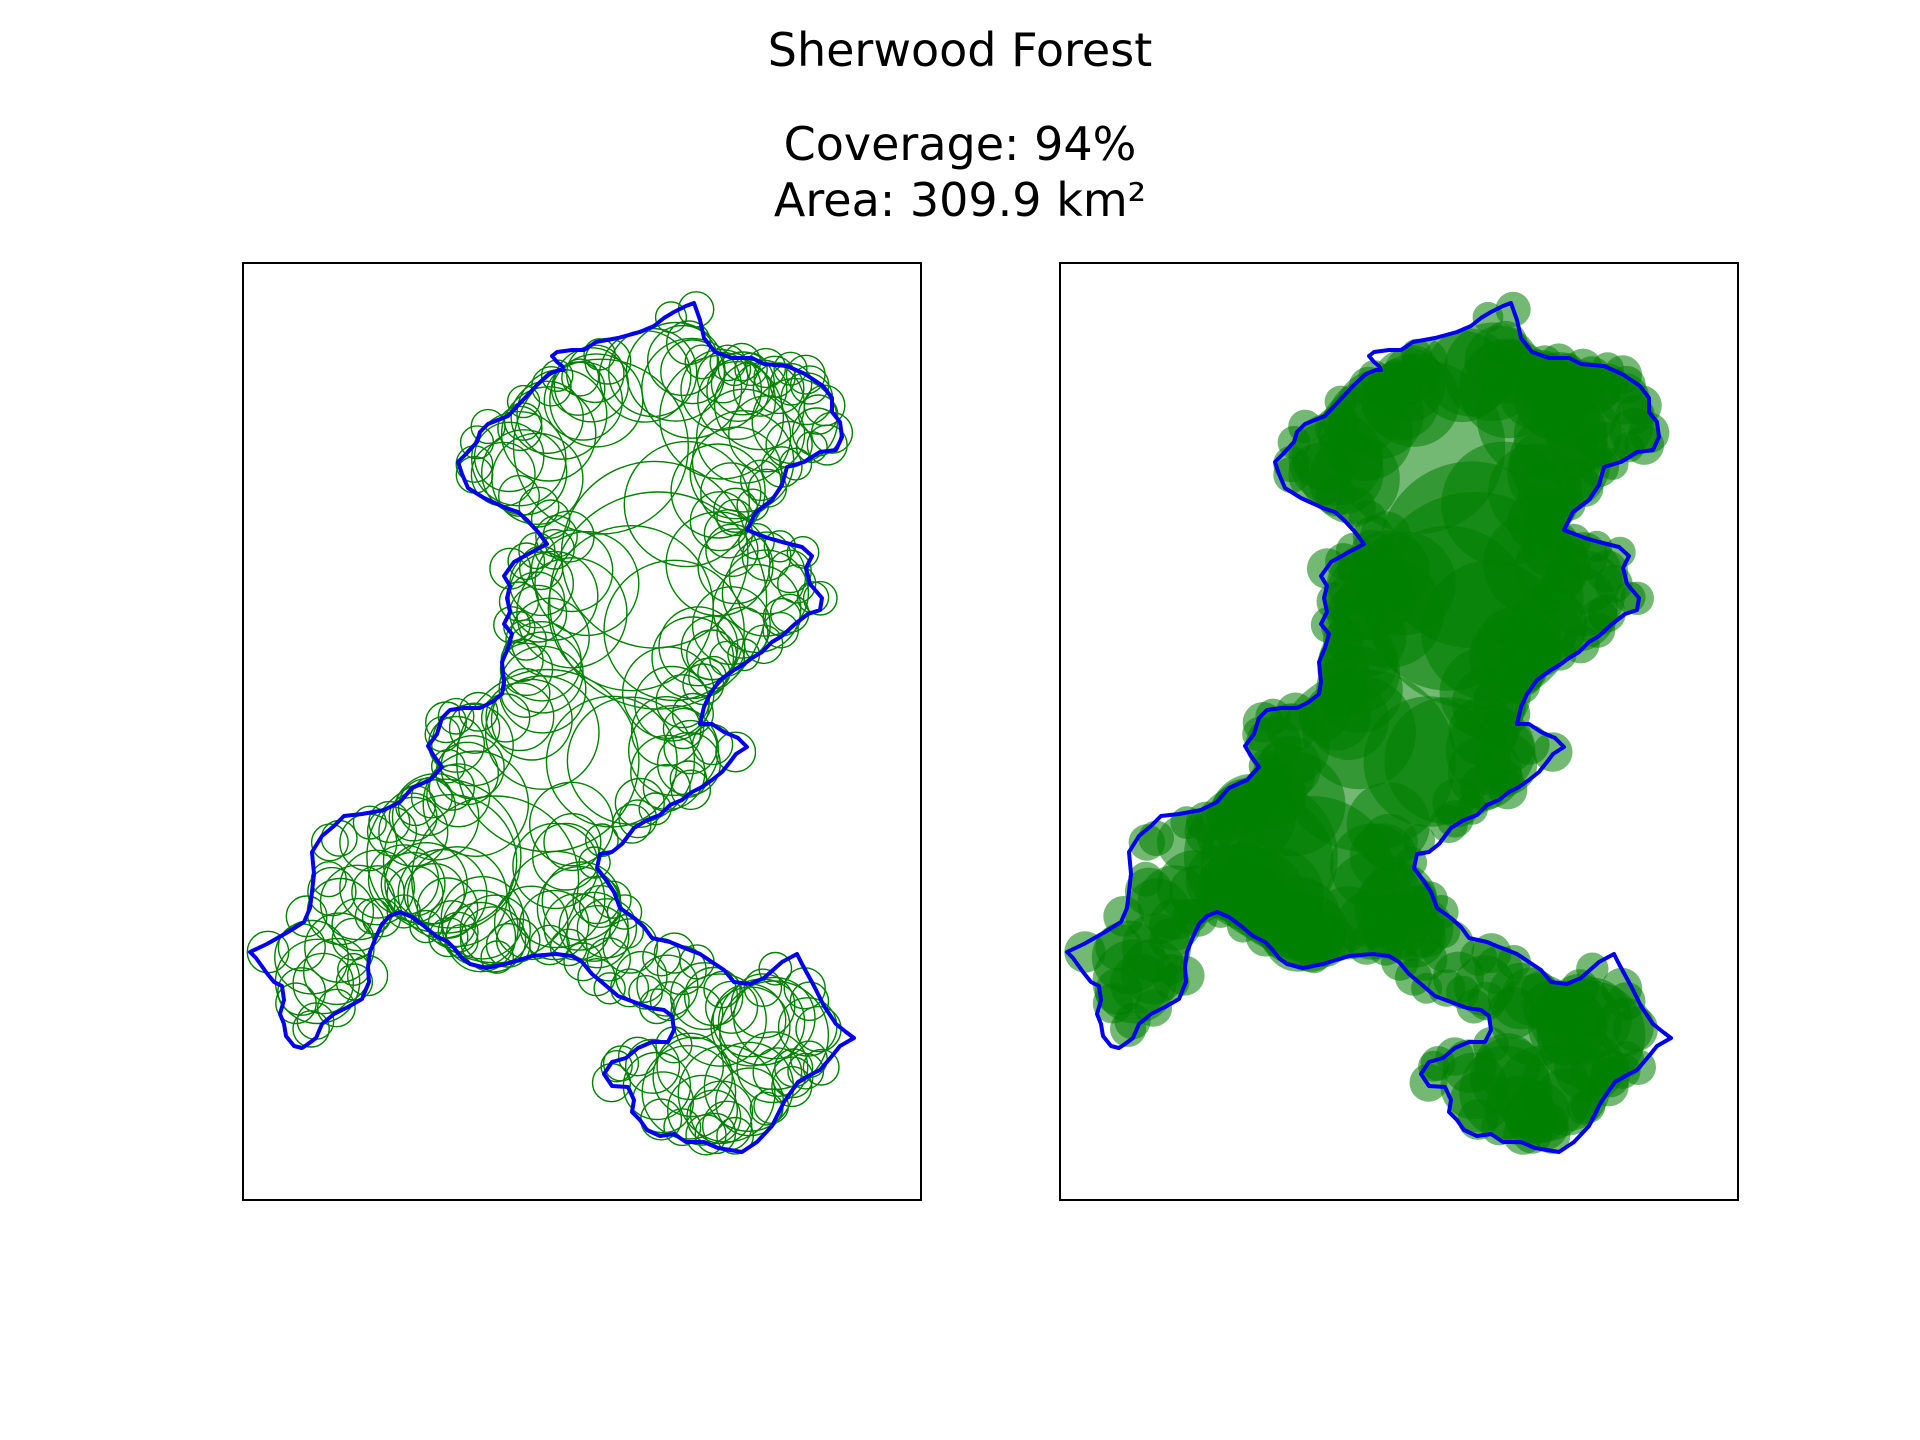 Image resolution: width=1920 pixels, height=1440 pixels. What do you see at coordinates (960, 200) in the screenshot?
I see `area-label: Area: 309.9 km²` at bounding box center [960, 200].